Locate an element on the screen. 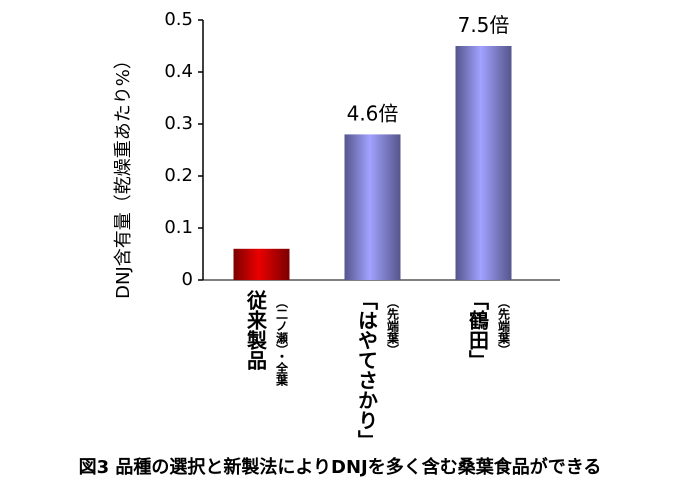 The height and width of the screenshot is (490, 680). y-tick-label: 0.1 is located at coordinates (178, 227).